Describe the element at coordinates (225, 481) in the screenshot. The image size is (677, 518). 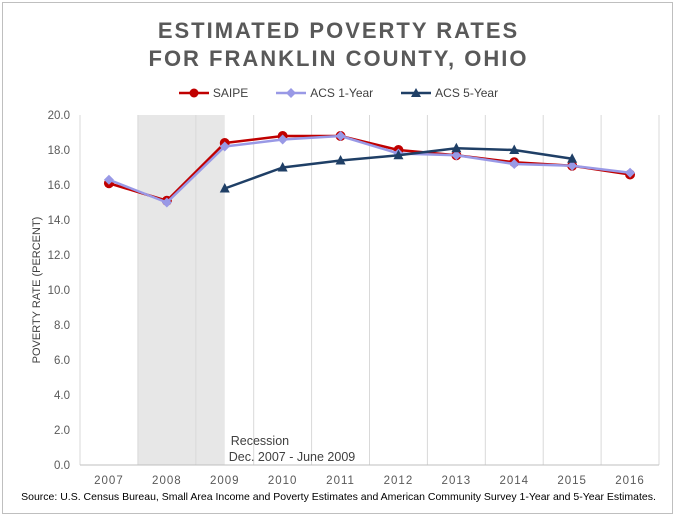
I see `x-tick-label: 2009` at that location.